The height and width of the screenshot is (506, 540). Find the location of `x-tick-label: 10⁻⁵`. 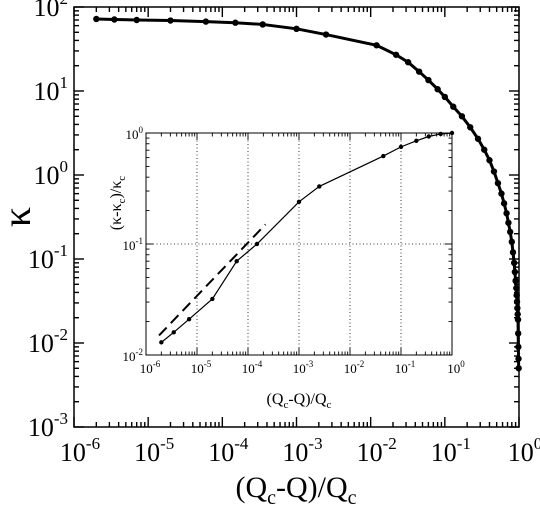

x-tick-label: 10⁻⁵ is located at coordinates (154, 450).